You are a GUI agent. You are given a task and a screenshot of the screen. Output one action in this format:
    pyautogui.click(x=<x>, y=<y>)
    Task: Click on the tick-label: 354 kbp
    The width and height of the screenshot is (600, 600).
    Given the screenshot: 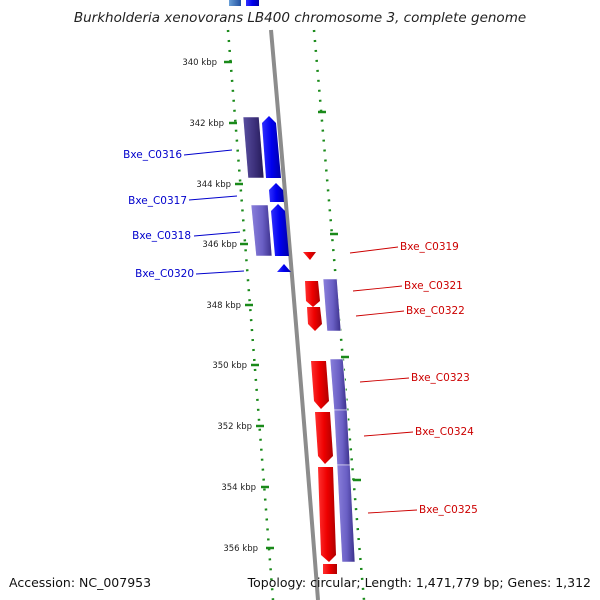 What is the action you would take?
    pyautogui.click(x=238, y=488)
    